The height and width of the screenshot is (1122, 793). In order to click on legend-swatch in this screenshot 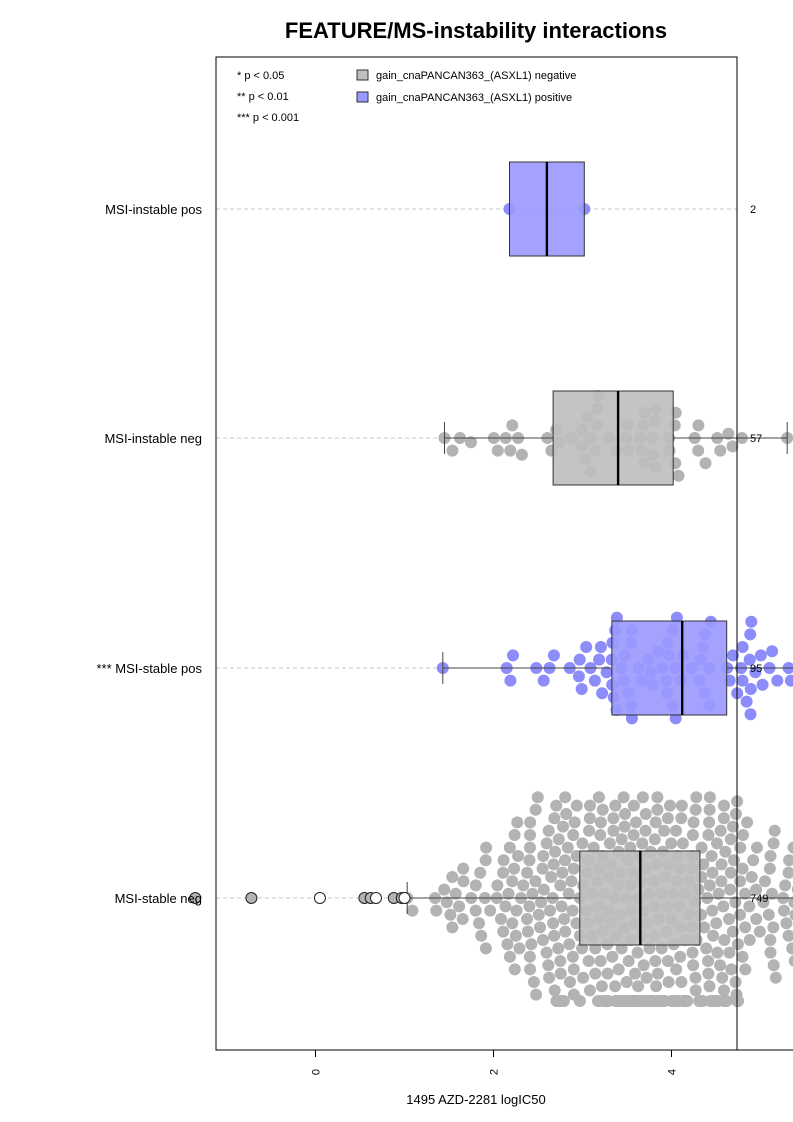, I will do `click(362, 75)`.